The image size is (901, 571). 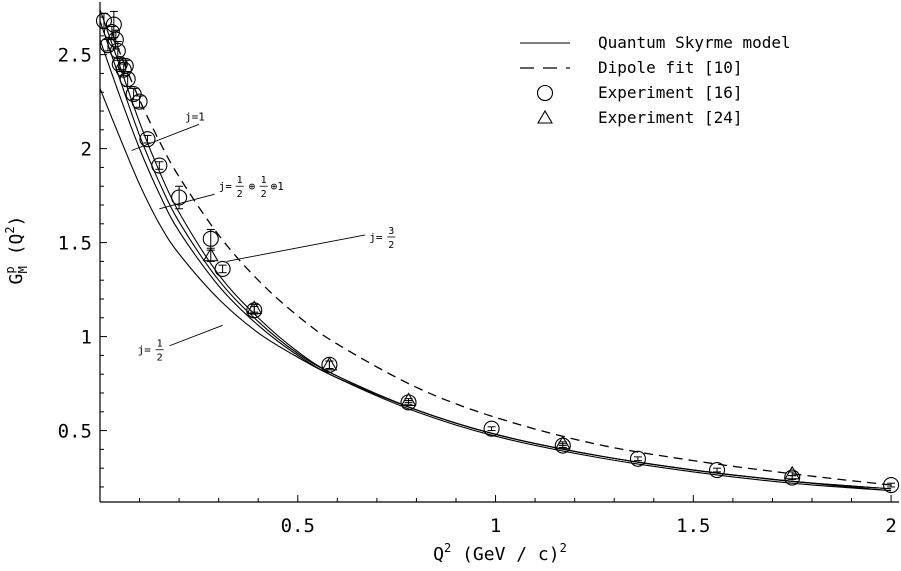 I want to click on x-tick-label: 1, so click(x=495, y=526).